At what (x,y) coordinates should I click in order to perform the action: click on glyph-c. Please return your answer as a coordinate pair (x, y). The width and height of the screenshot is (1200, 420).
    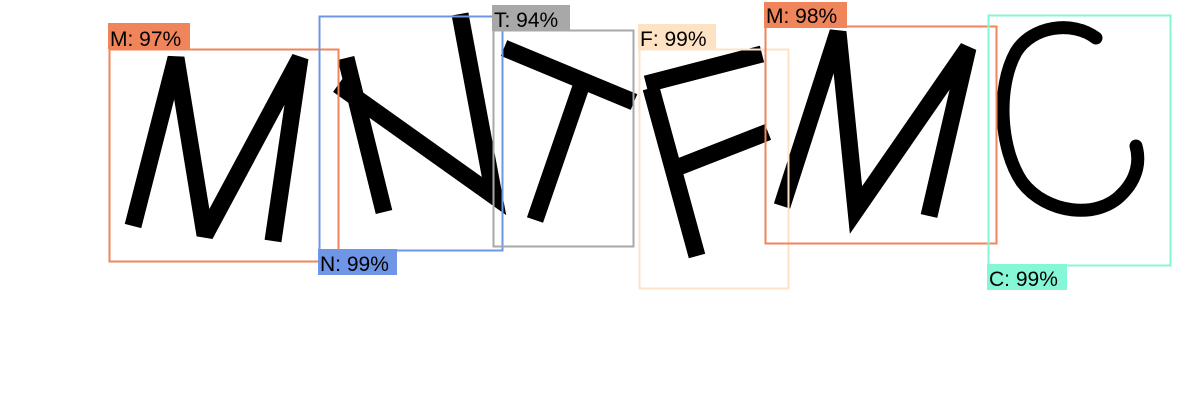
    Looking at the image, I should click on (1070, 119).